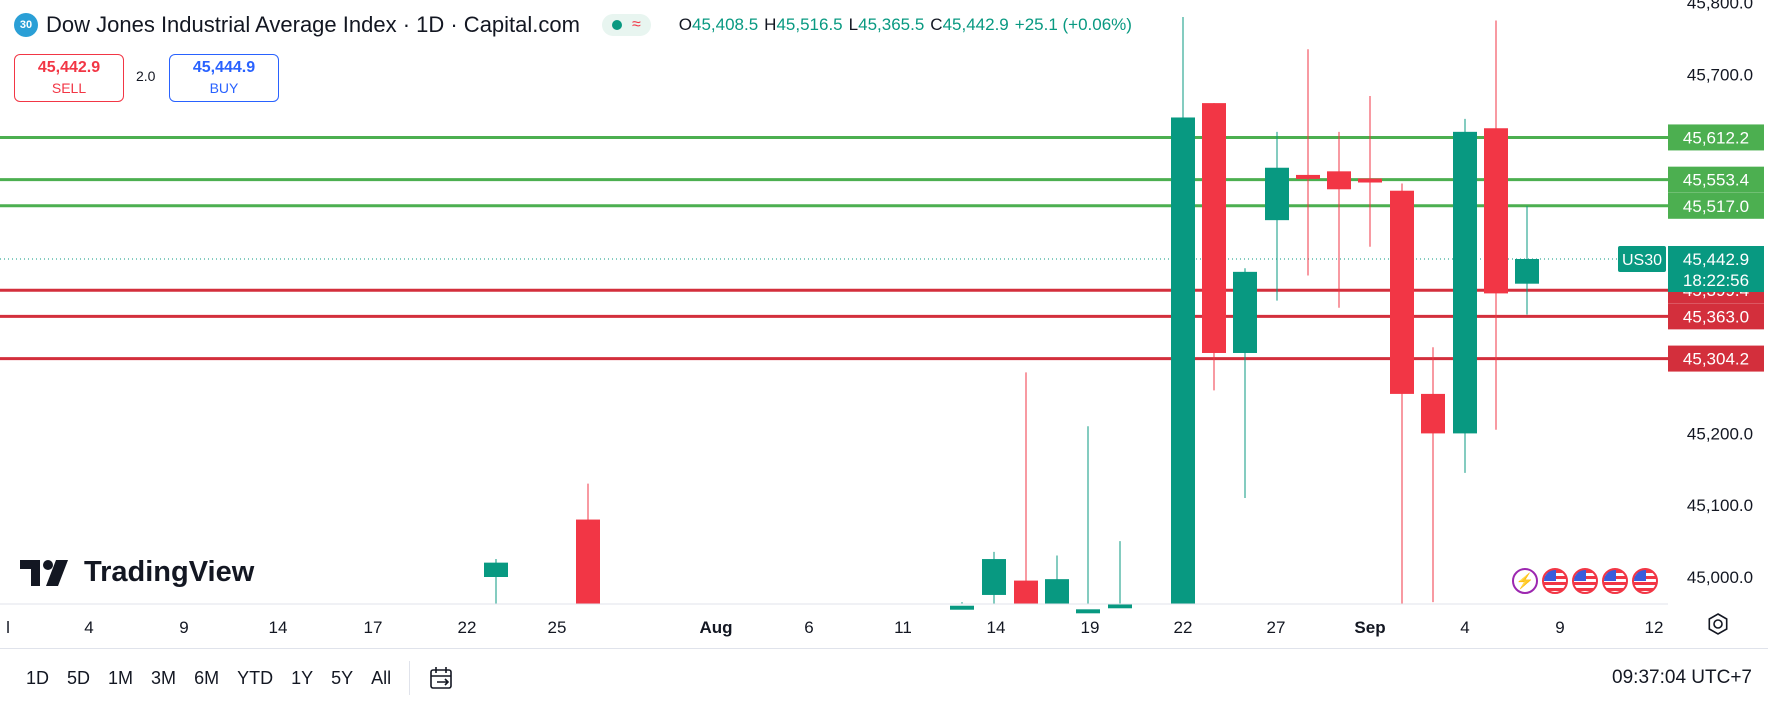  Describe the element at coordinates (808, 627) in the screenshot. I see `x-tick-label: 6` at that location.